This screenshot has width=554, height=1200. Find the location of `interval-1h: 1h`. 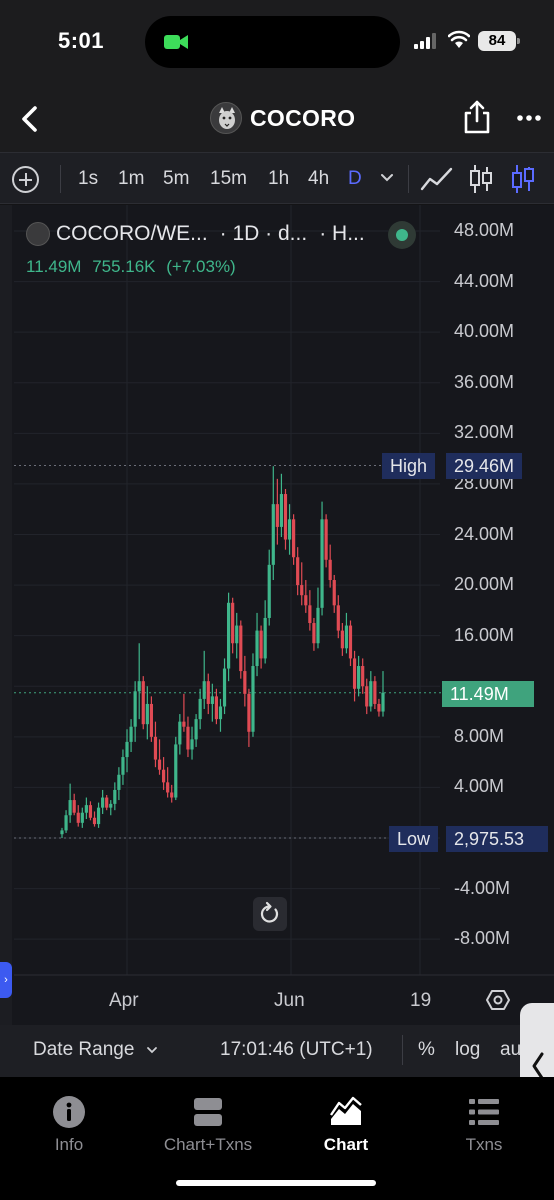

interval-1h: 1h is located at coordinates (279, 178).